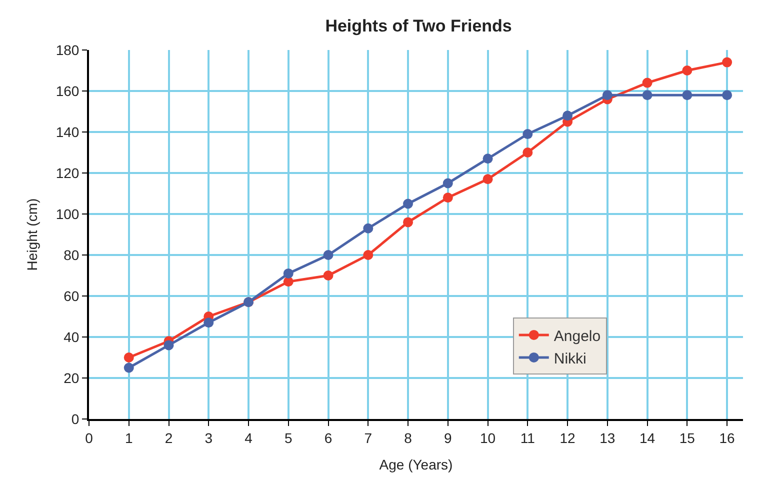 The image size is (761, 489). I want to click on x-tick-label: 5, so click(288, 438).